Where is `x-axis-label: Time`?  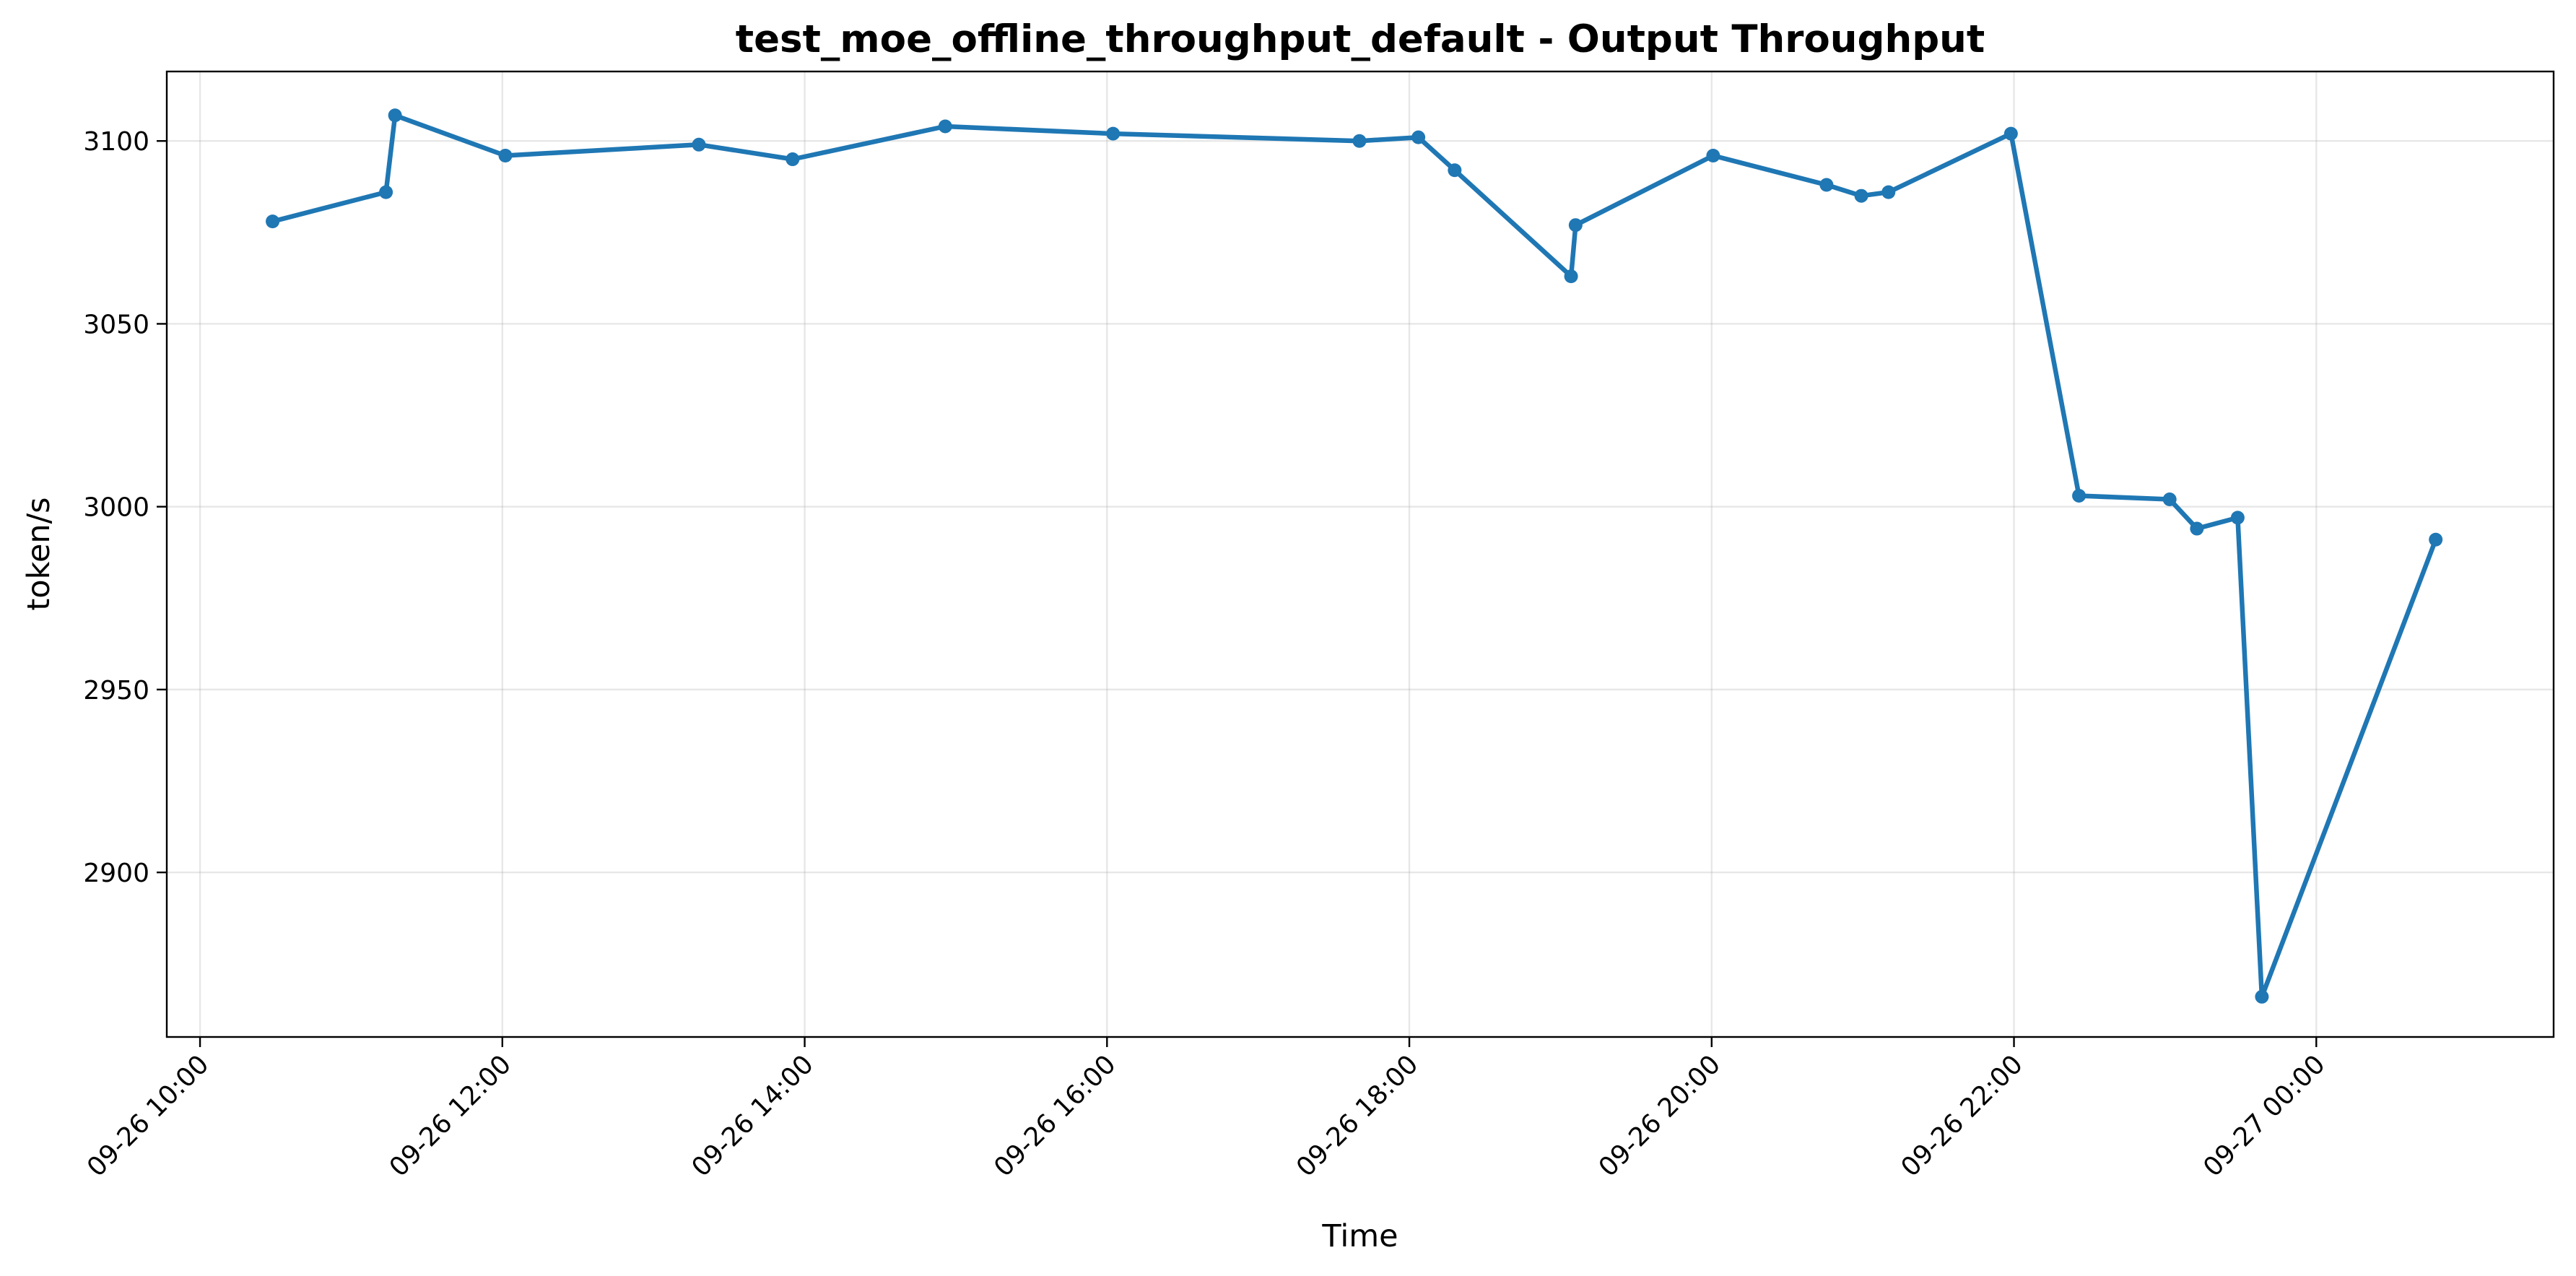
x-axis-label: Time is located at coordinates (1359, 1236).